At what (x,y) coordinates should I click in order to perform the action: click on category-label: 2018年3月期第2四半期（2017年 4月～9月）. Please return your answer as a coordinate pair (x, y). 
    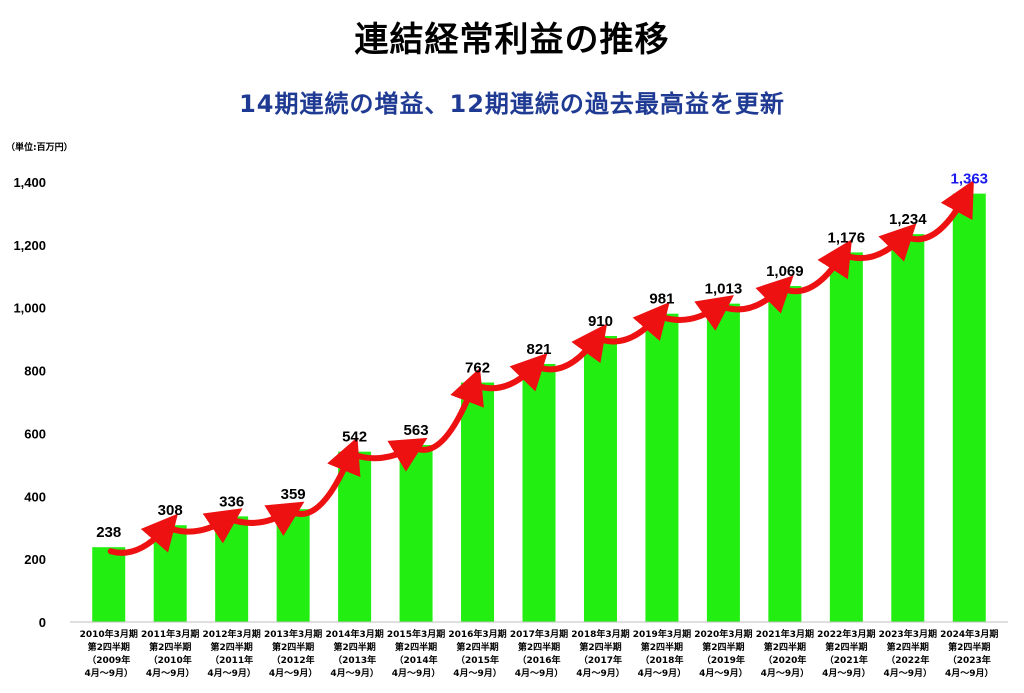
    Looking at the image, I should click on (600, 653).